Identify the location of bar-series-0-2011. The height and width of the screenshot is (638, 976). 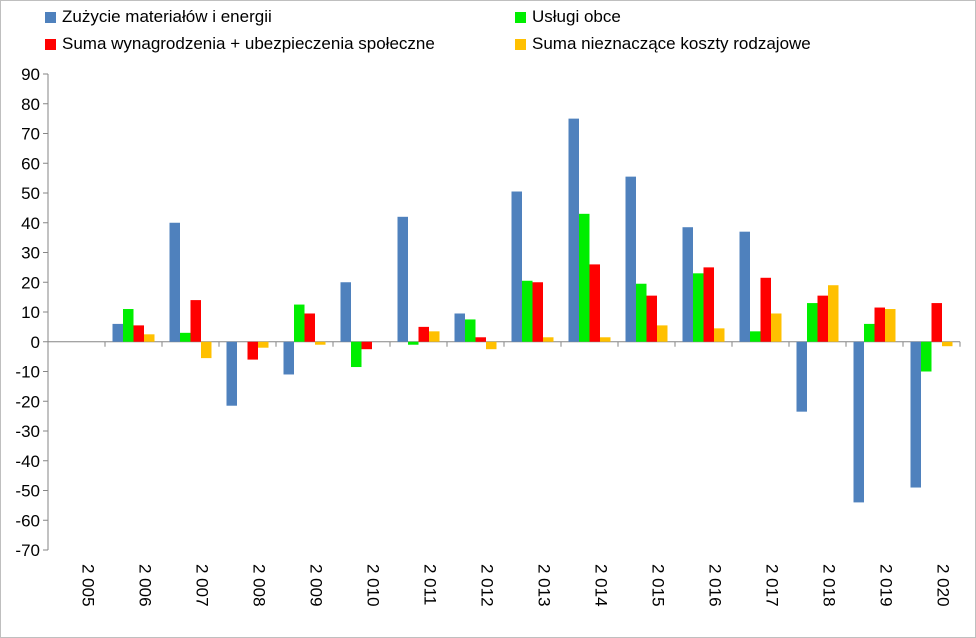
(402, 279).